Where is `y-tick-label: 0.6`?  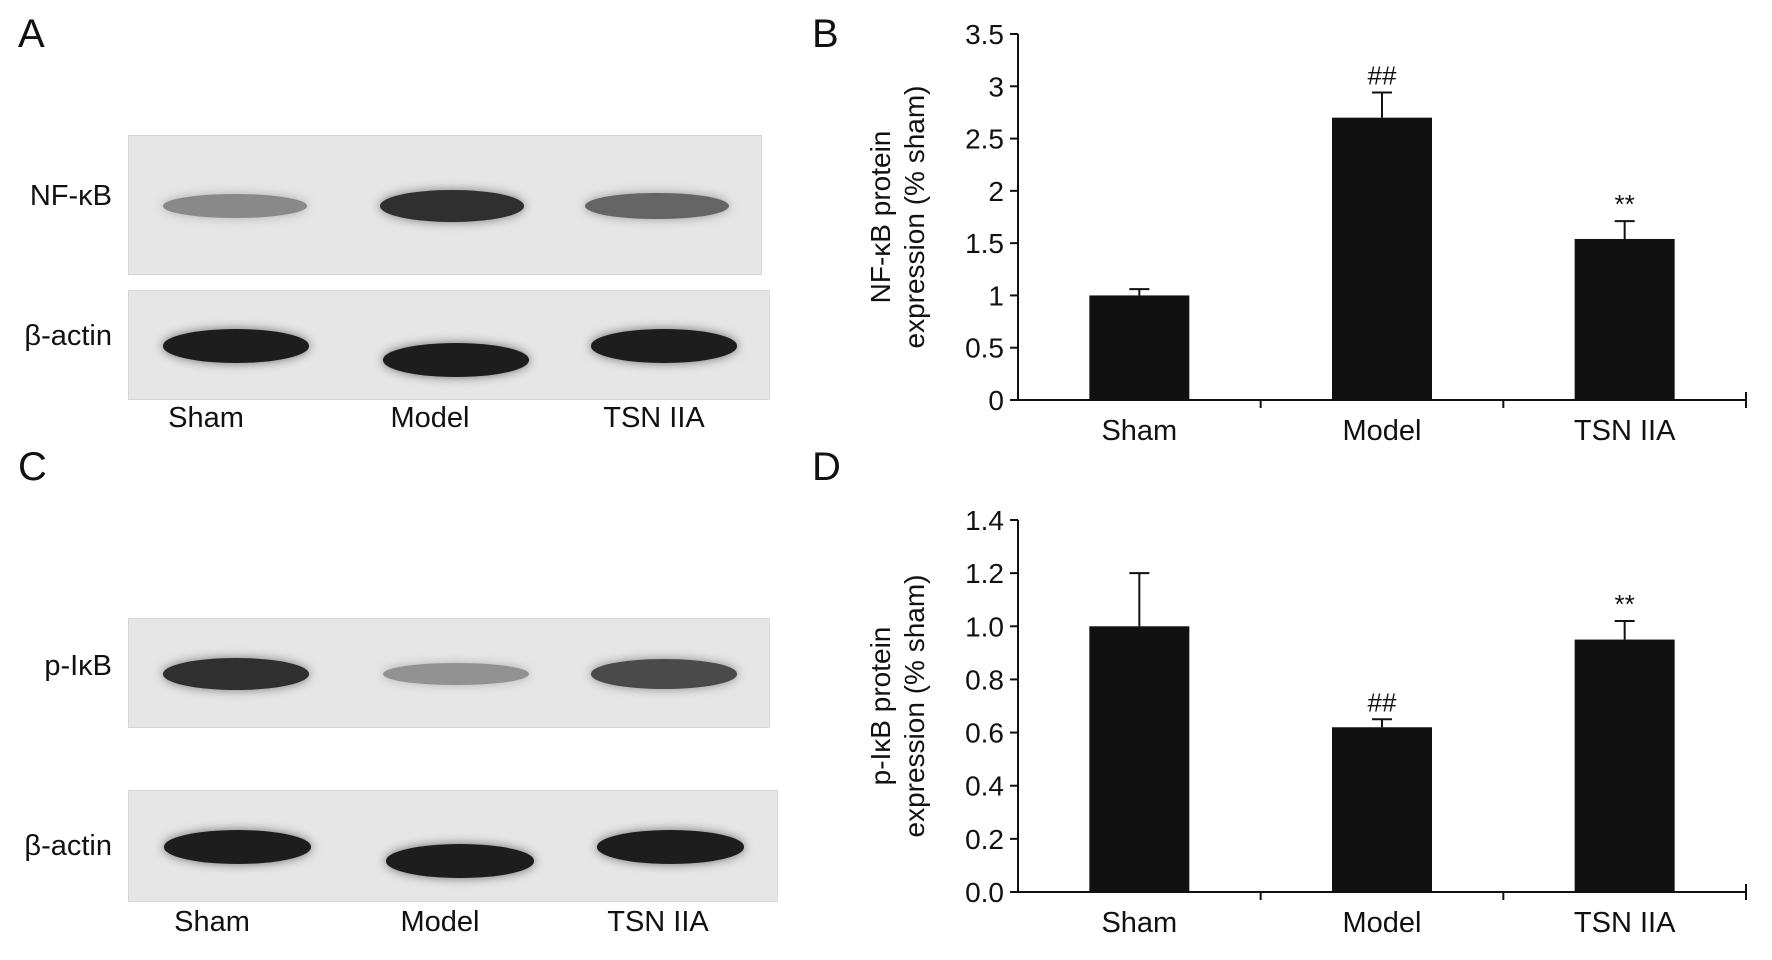 y-tick-label: 0.6 is located at coordinates (984, 733).